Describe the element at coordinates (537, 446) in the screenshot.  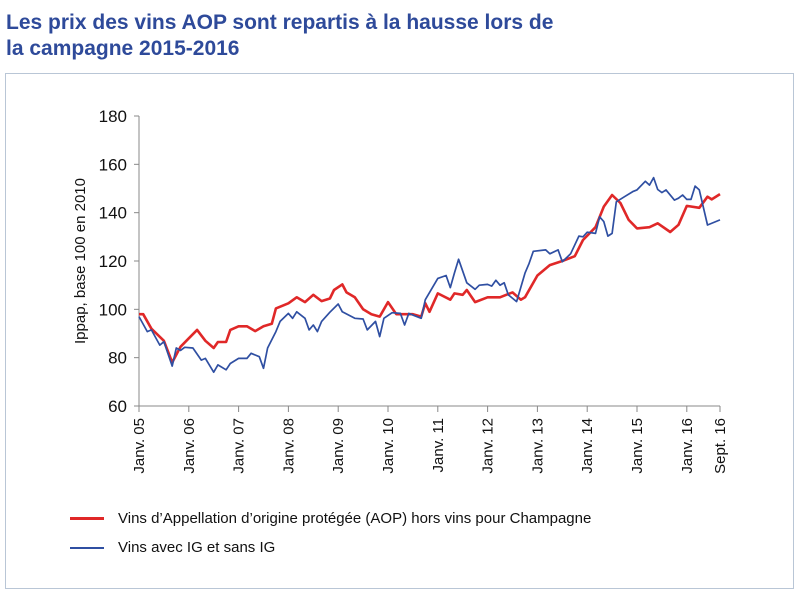
I see `x-tick-label: Janv. 13` at that location.